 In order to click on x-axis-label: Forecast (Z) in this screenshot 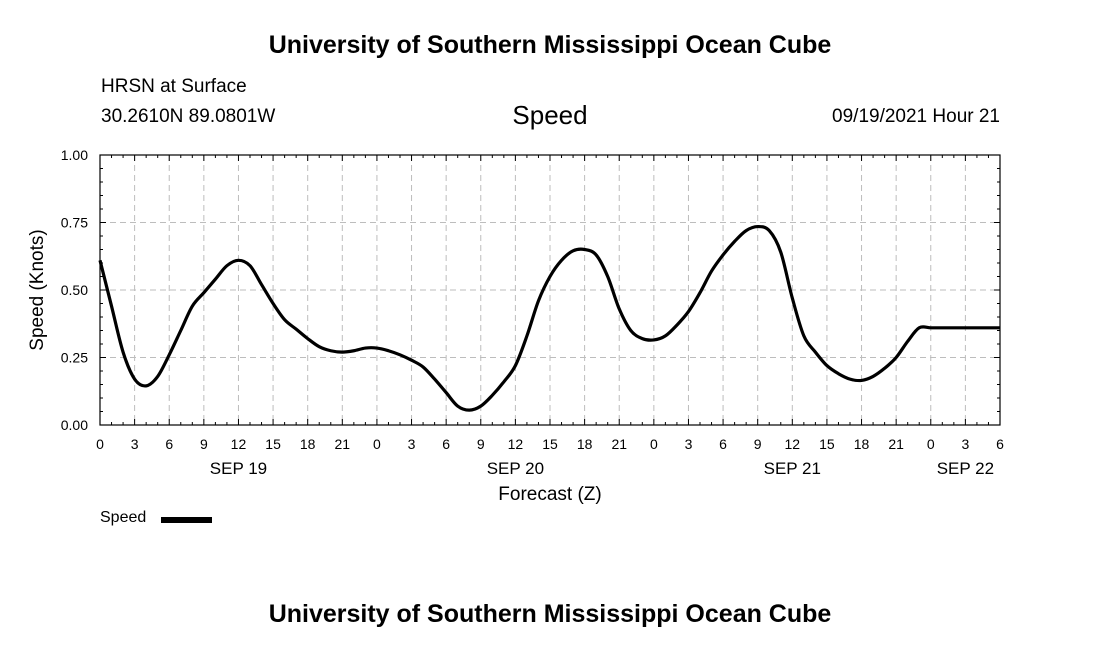, I will do `click(549, 494)`.